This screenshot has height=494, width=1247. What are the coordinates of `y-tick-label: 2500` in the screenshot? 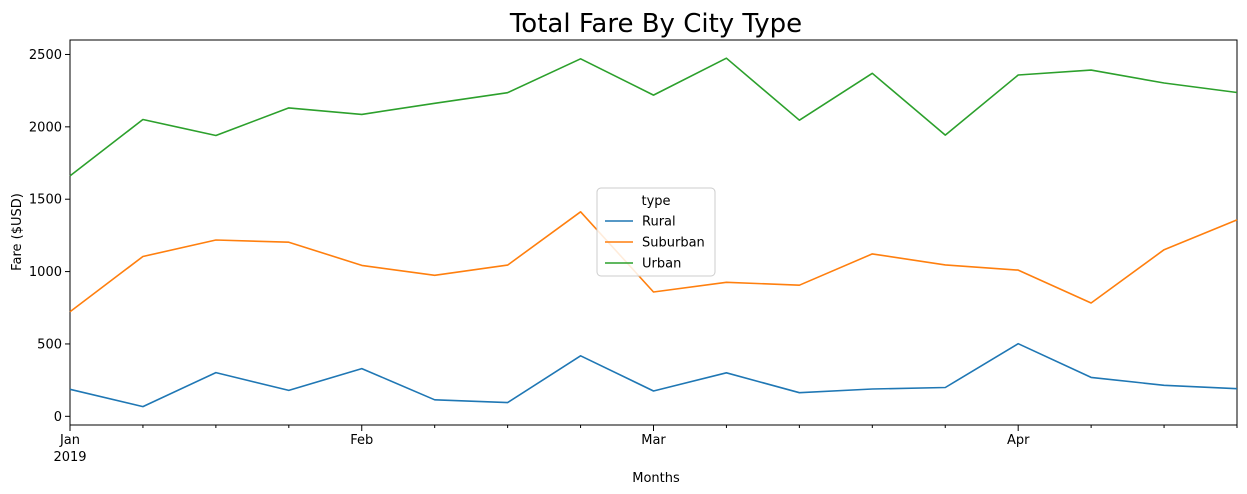 It's located at (45, 55).